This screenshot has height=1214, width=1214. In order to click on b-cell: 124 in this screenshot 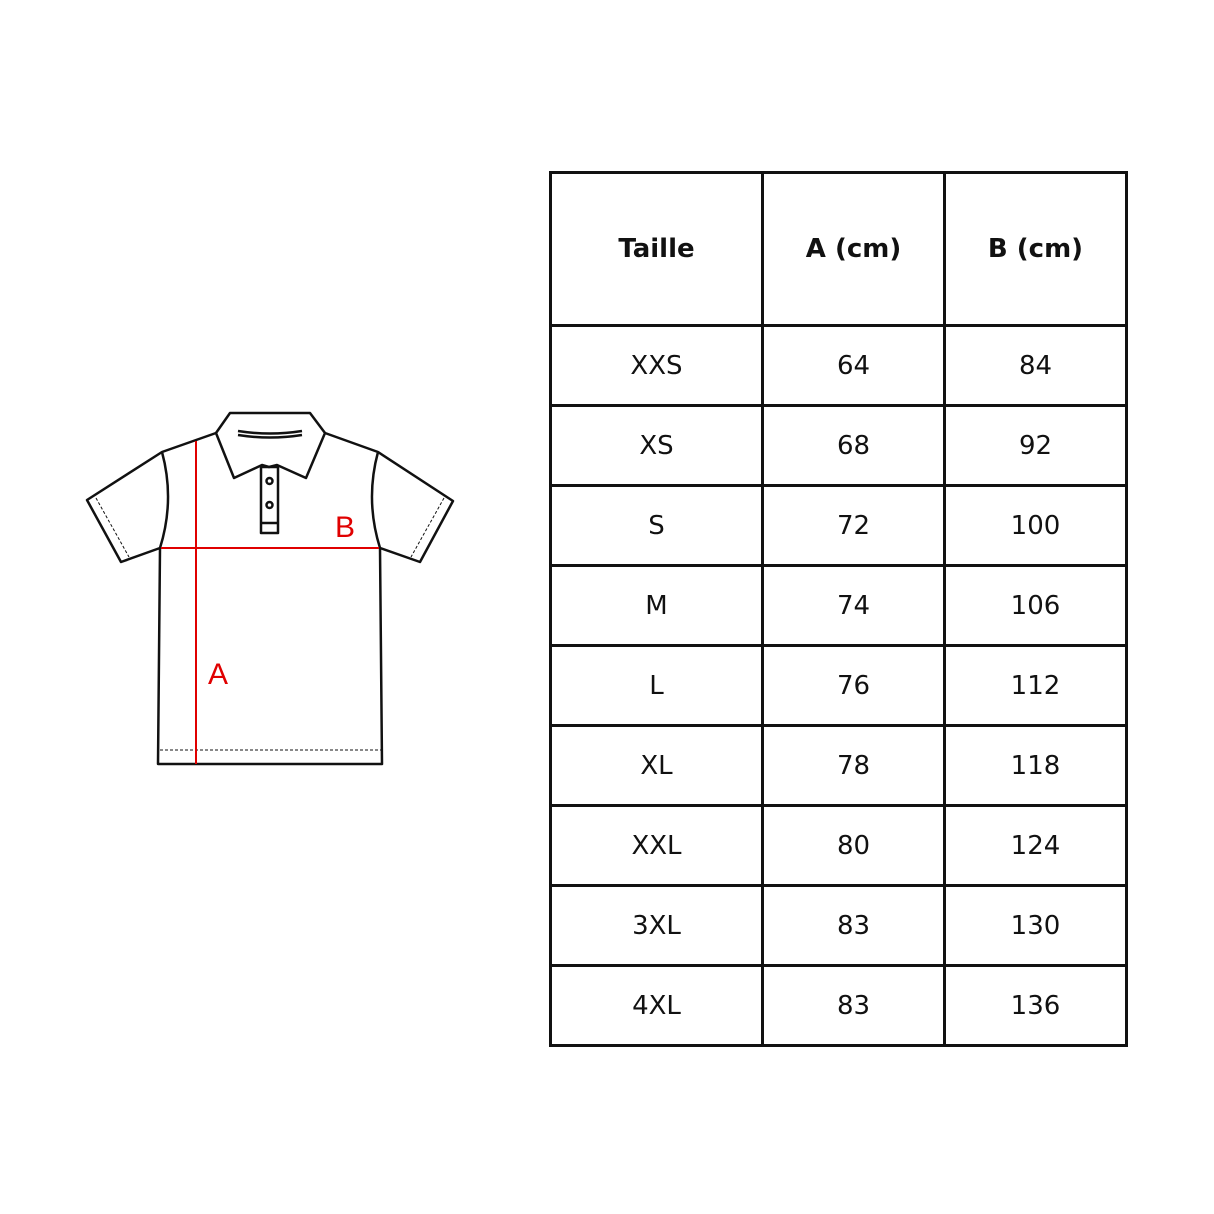, I will do `click(1035, 845)`.